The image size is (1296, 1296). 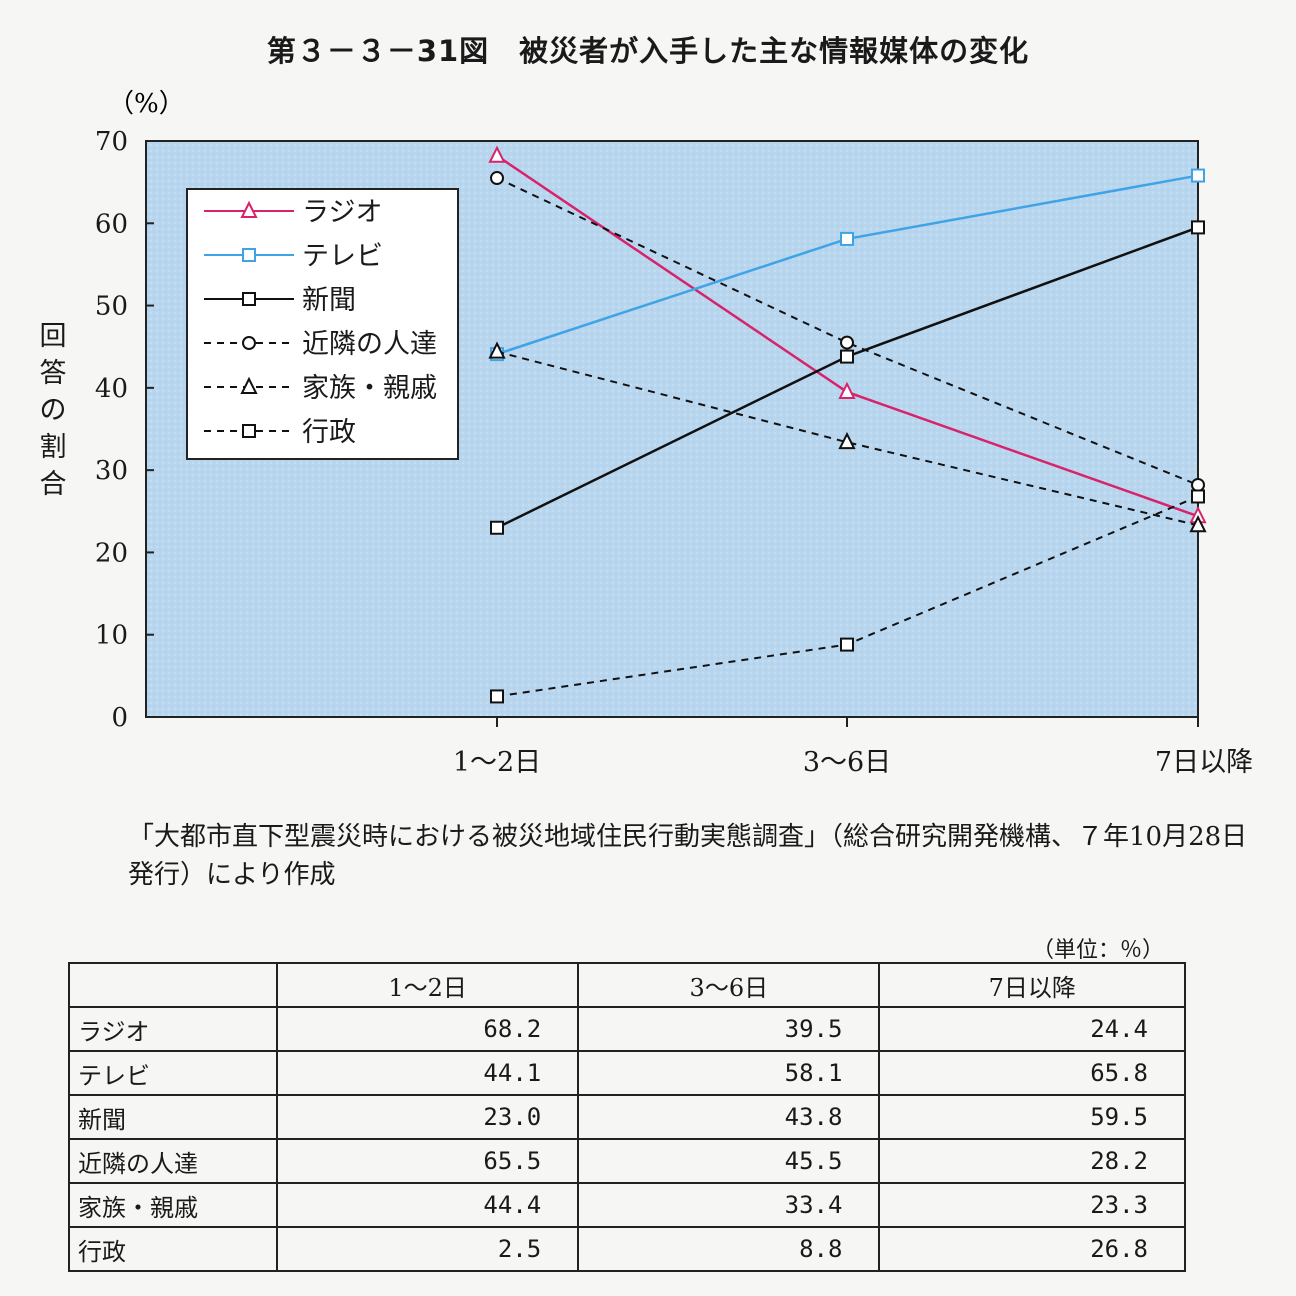 I want to click on y-tick-label: 30, so click(x=111, y=471).